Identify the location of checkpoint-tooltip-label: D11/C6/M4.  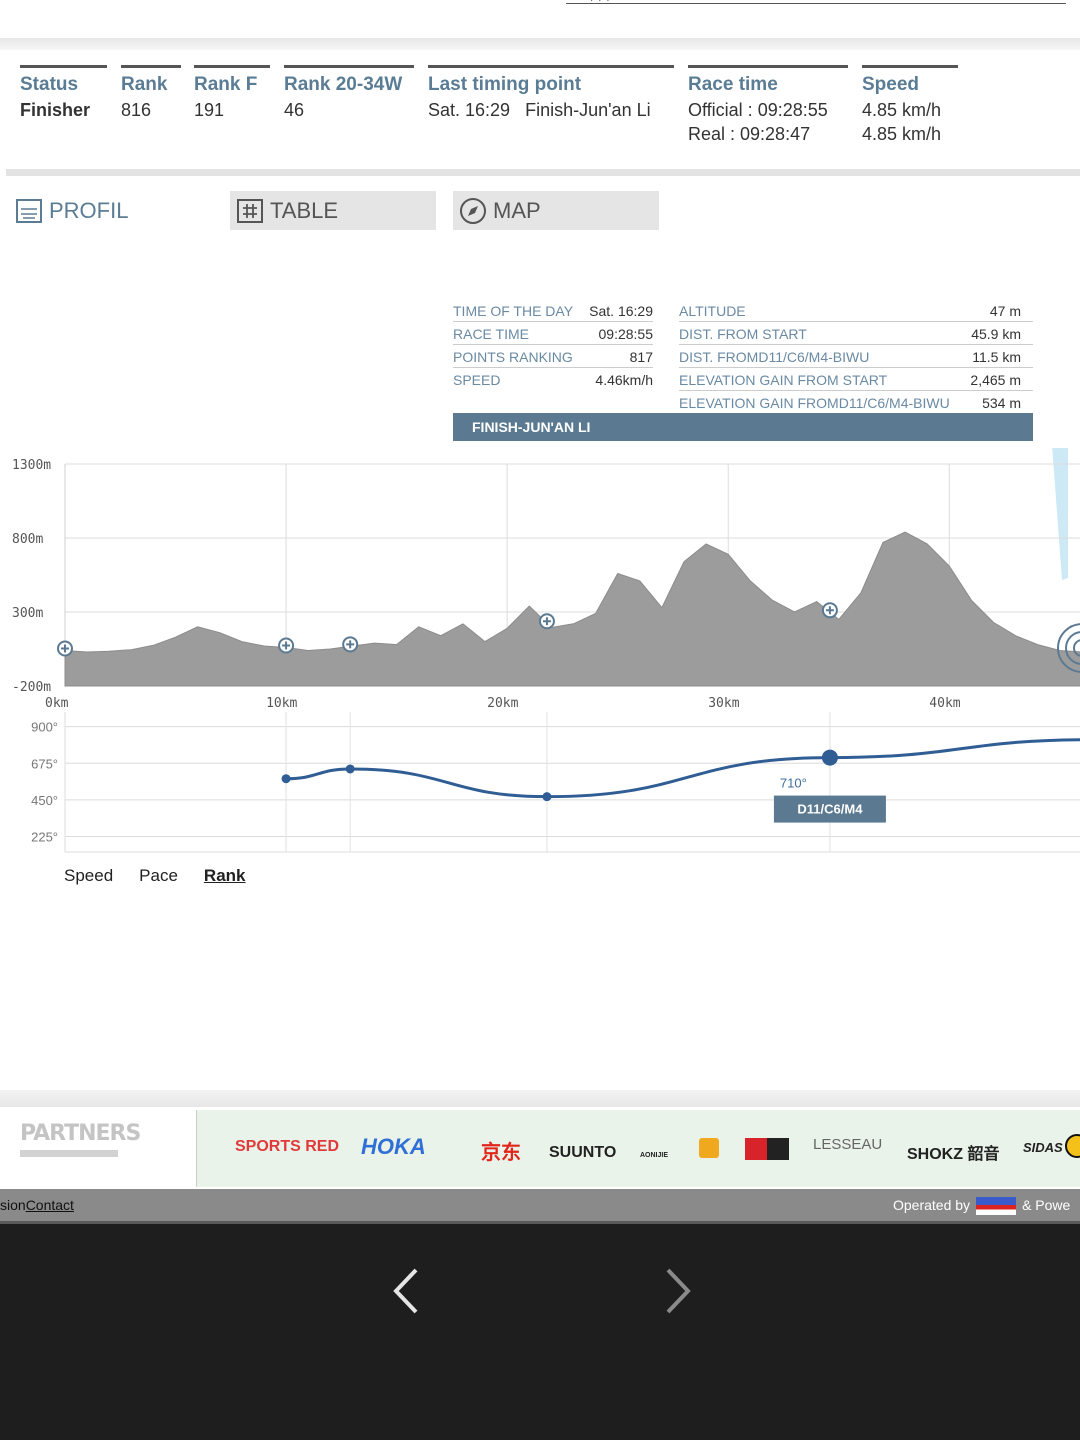
(830, 809).